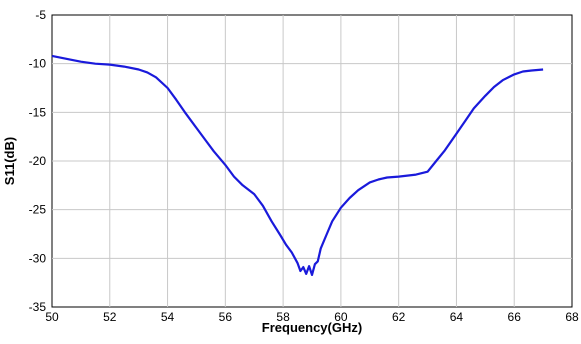 Image resolution: width=581 pixels, height=344 pixels. What do you see at coordinates (226, 317) in the screenshot?
I see `x-tick-label: 56` at bounding box center [226, 317].